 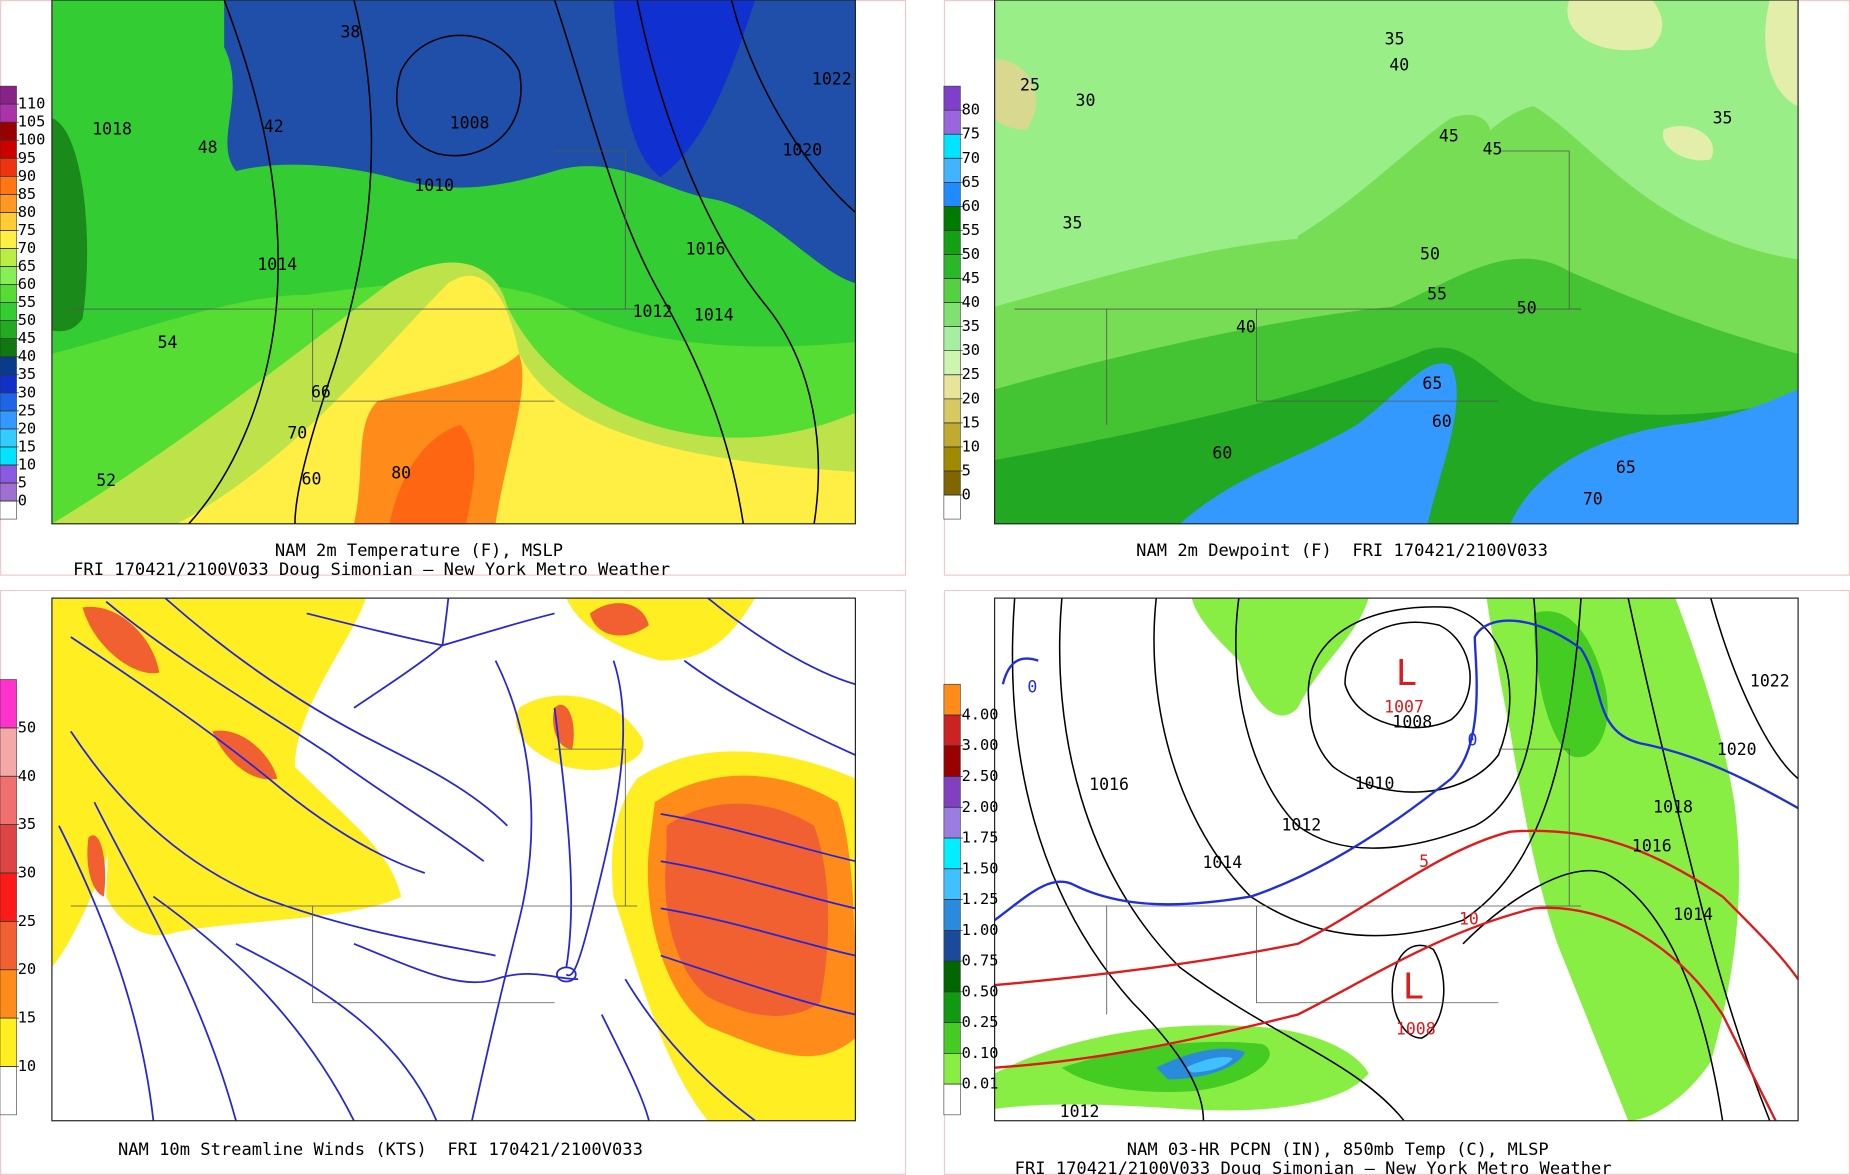 I want to click on contour-label: 66, so click(x=321, y=391).